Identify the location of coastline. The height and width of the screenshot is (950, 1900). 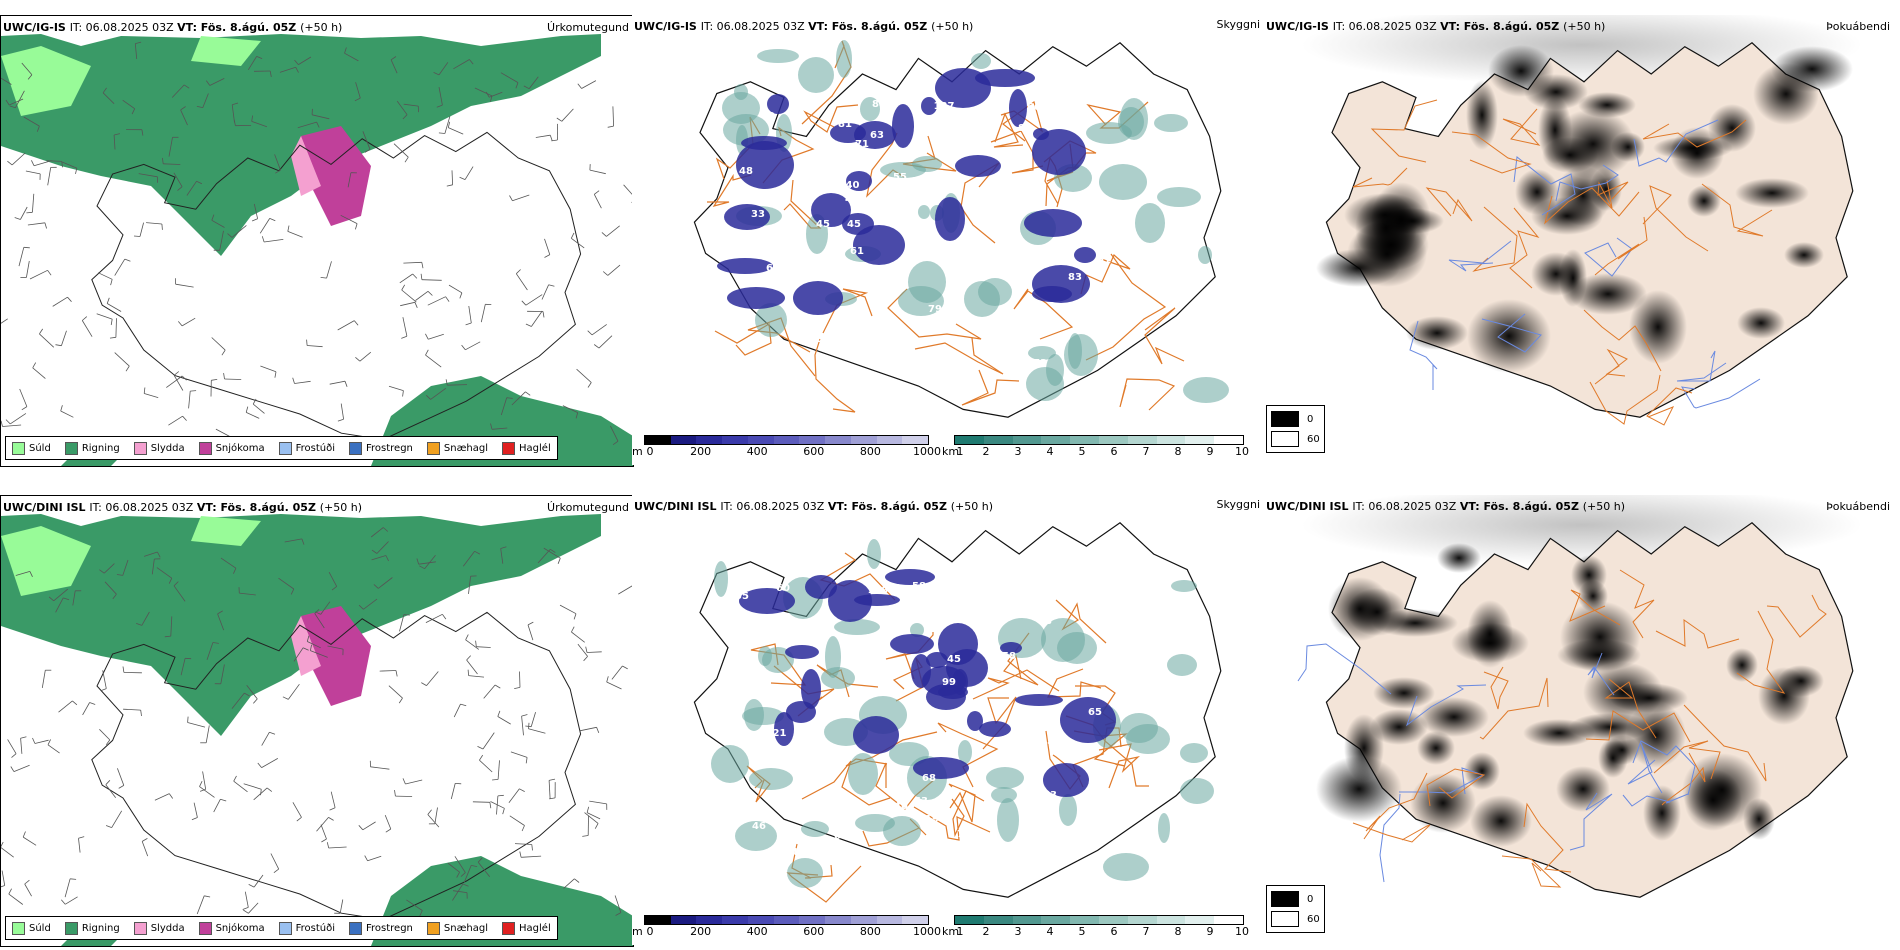
(336, 286).